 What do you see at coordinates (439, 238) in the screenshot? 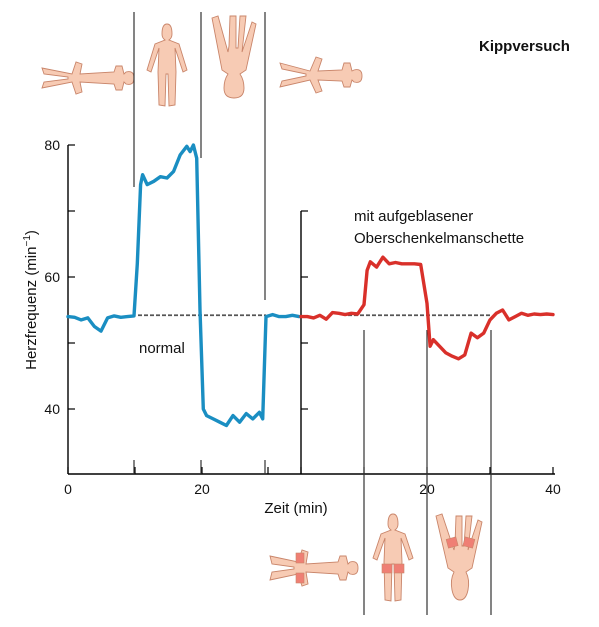
I see `annotation-cuff-line2: Oberschenkelmanschette` at bounding box center [439, 238].